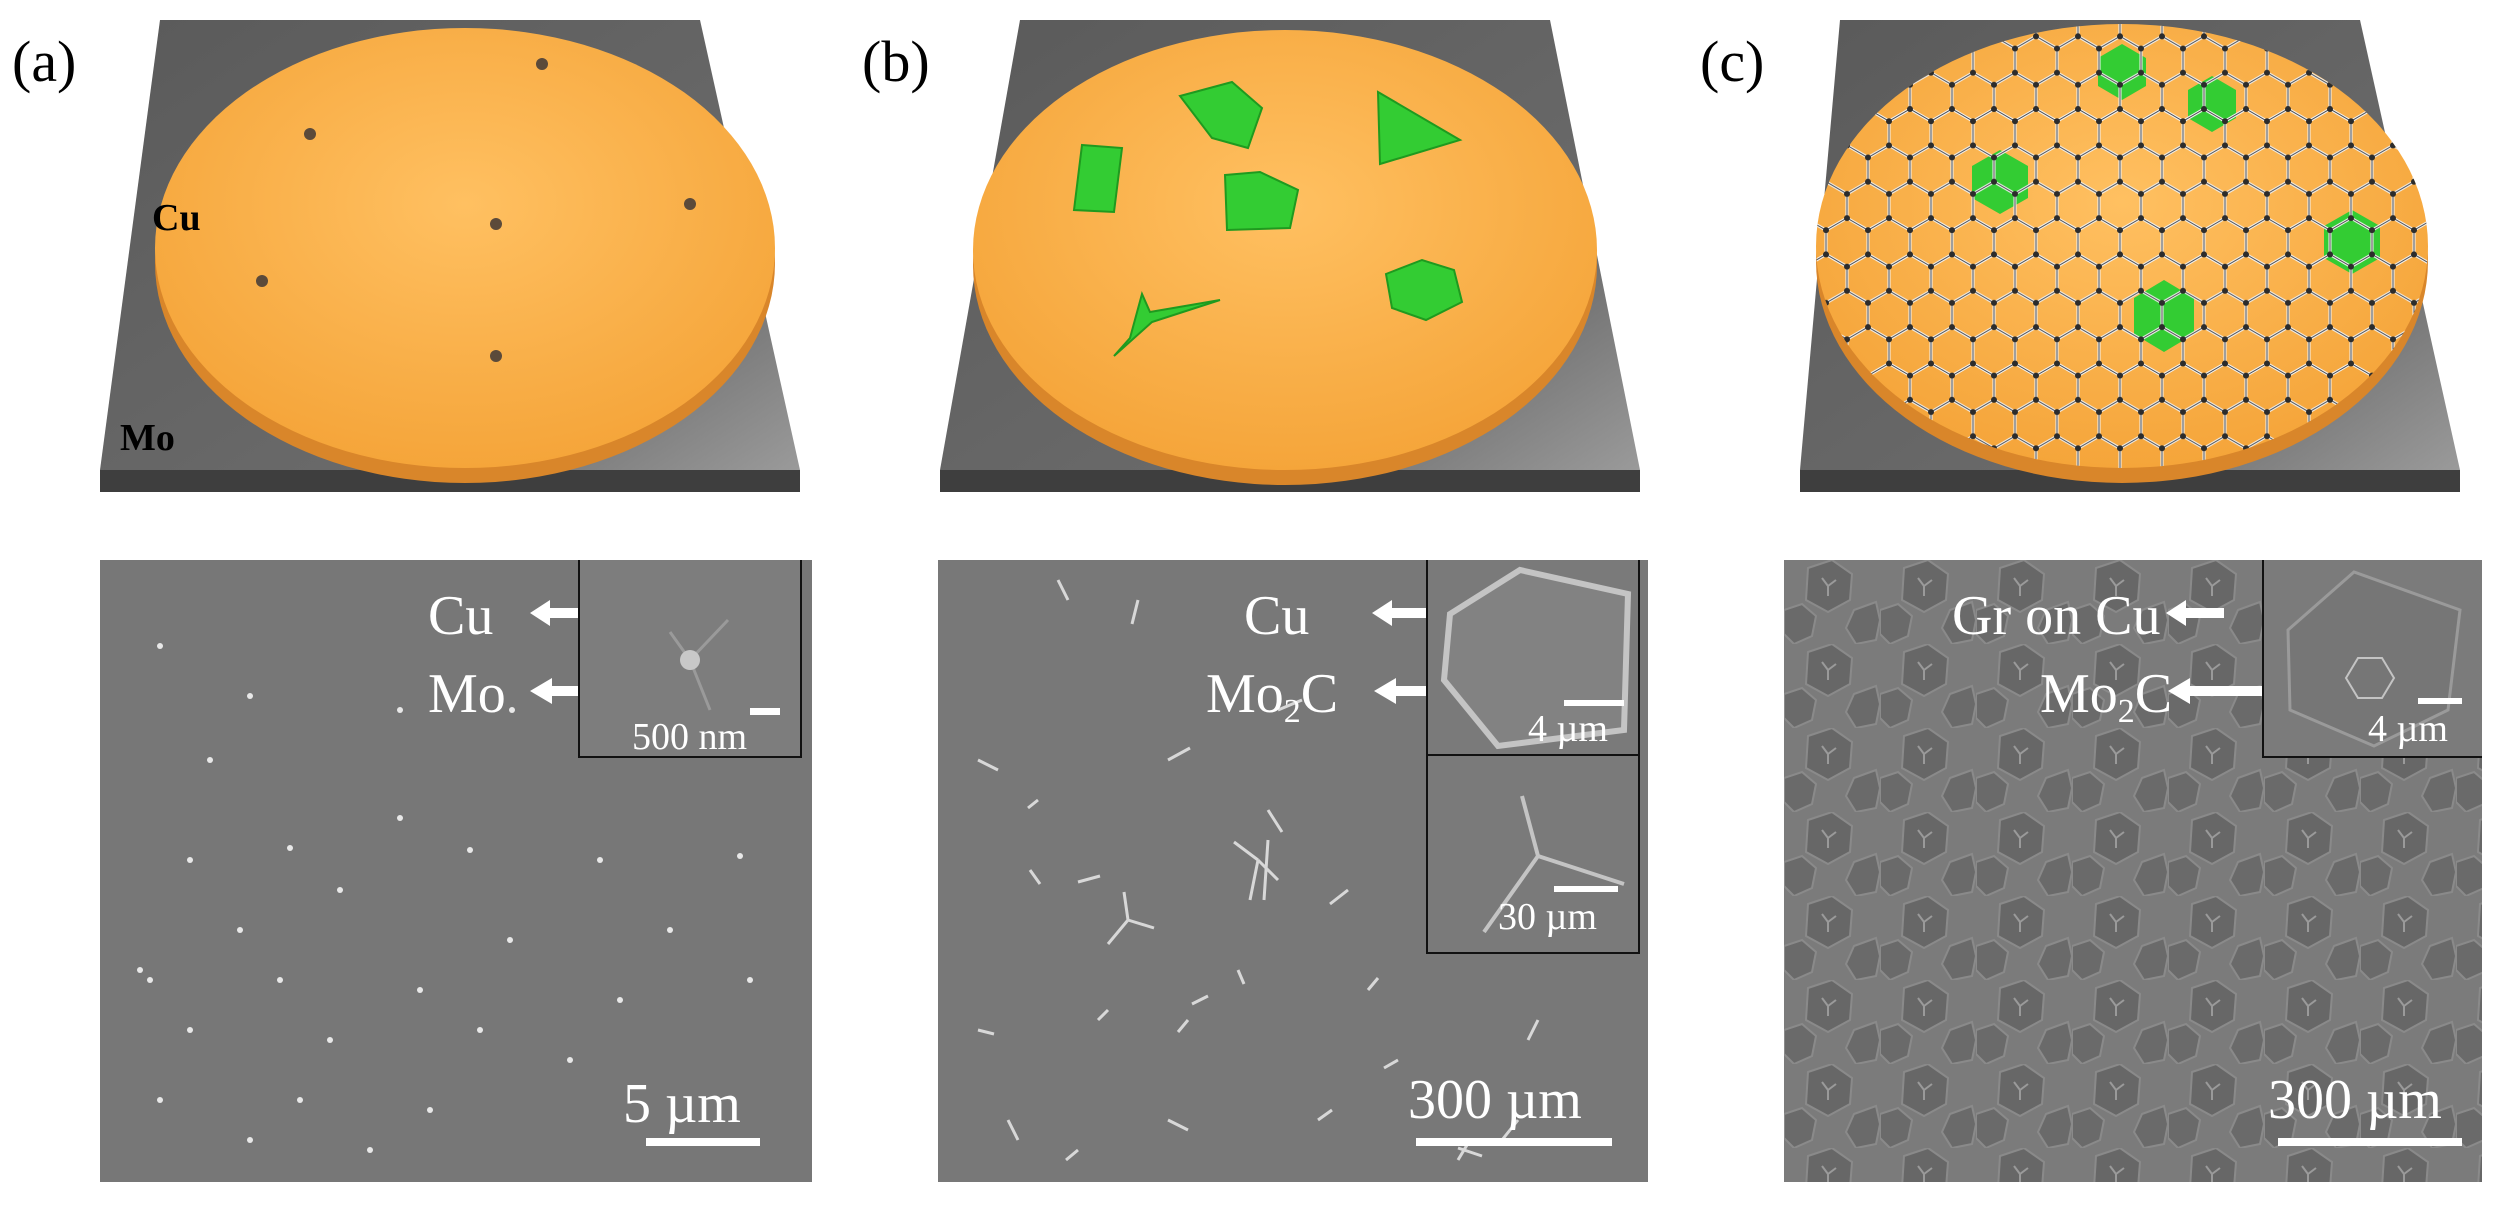 The width and height of the screenshot is (2508, 1220). I want to click on label-mo: Mo, so click(467, 694).